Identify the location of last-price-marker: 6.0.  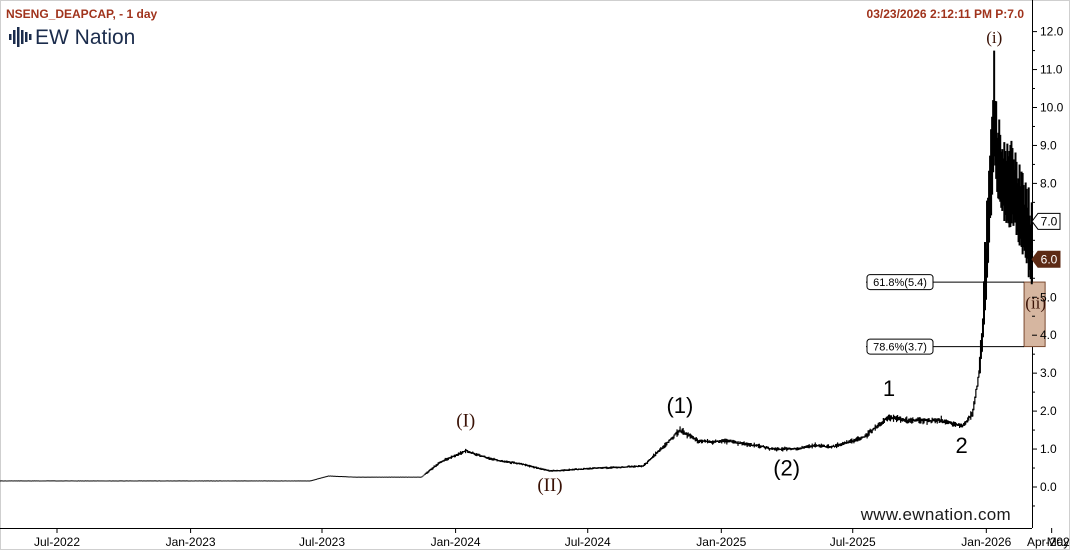
(1046, 259).